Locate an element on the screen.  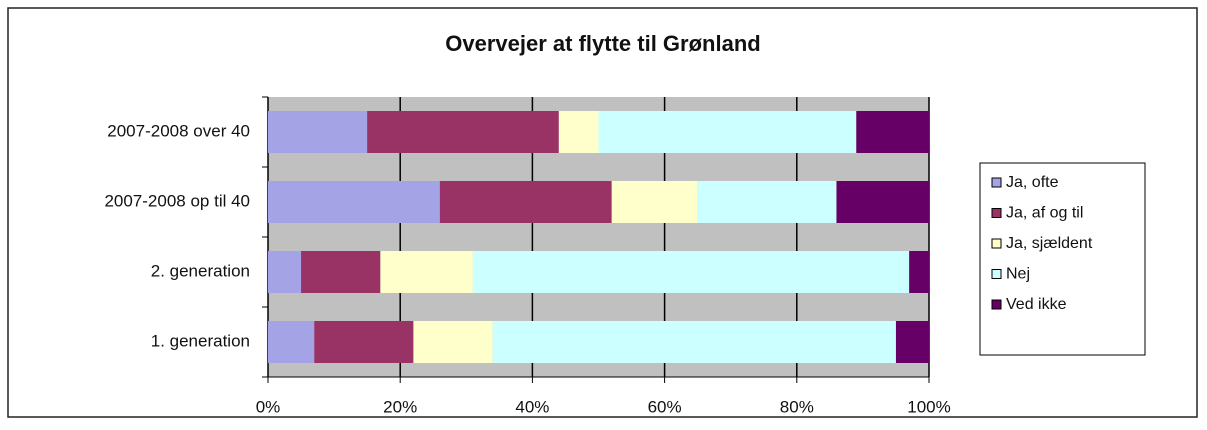
legend-box is located at coordinates (1062, 259).